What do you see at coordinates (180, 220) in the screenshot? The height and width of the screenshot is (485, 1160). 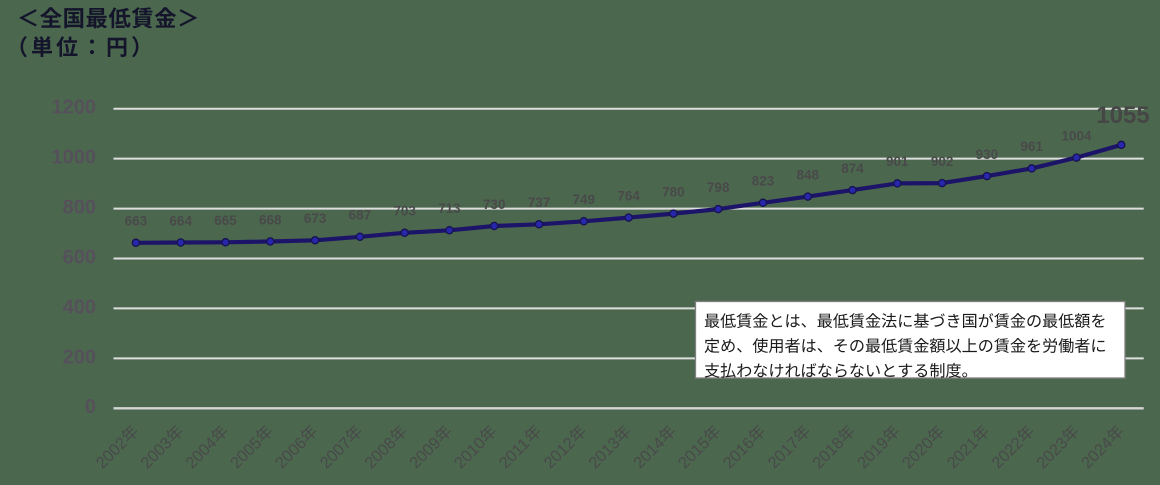 I see `svg-text: 664` at bounding box center [180, 220].